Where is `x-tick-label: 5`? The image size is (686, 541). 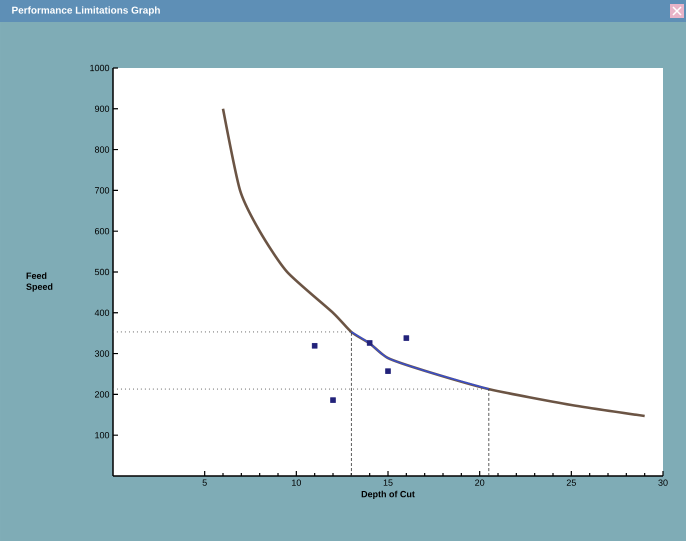
x-tick-label: 5 is located at coordinates (204, 483).